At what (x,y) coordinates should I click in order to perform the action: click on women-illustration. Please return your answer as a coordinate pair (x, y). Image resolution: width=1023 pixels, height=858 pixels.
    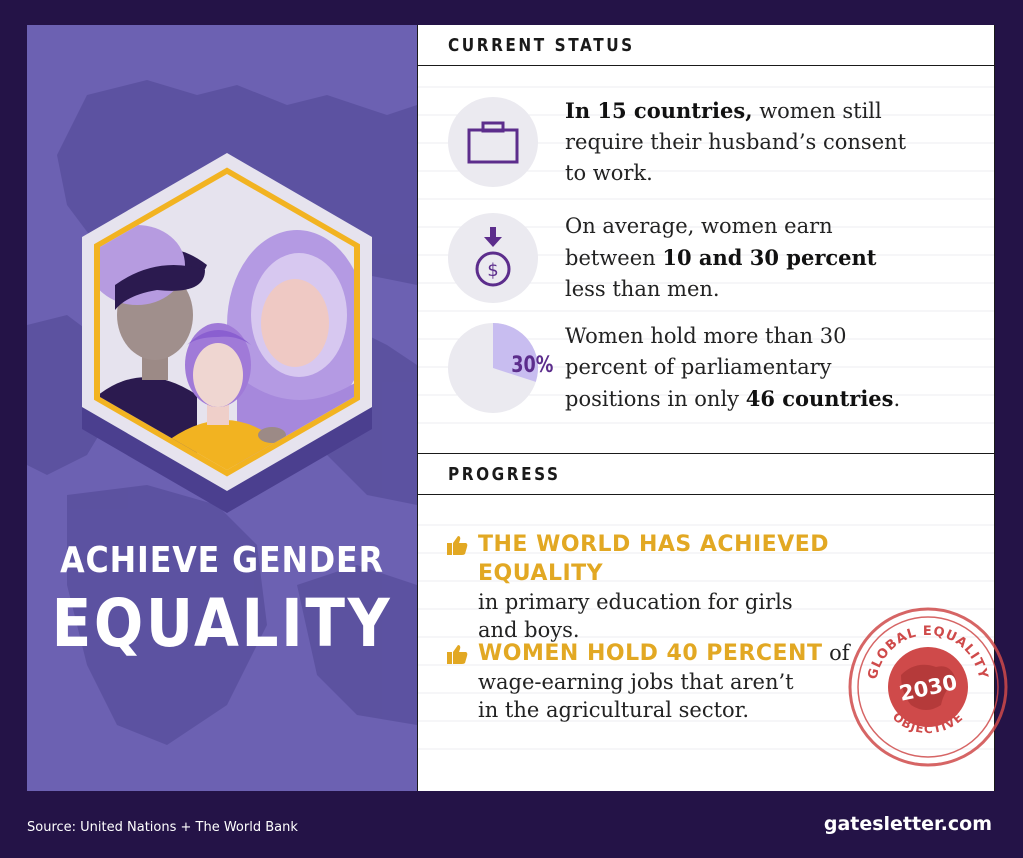
    Looking at the image, I should click on (227, 333).